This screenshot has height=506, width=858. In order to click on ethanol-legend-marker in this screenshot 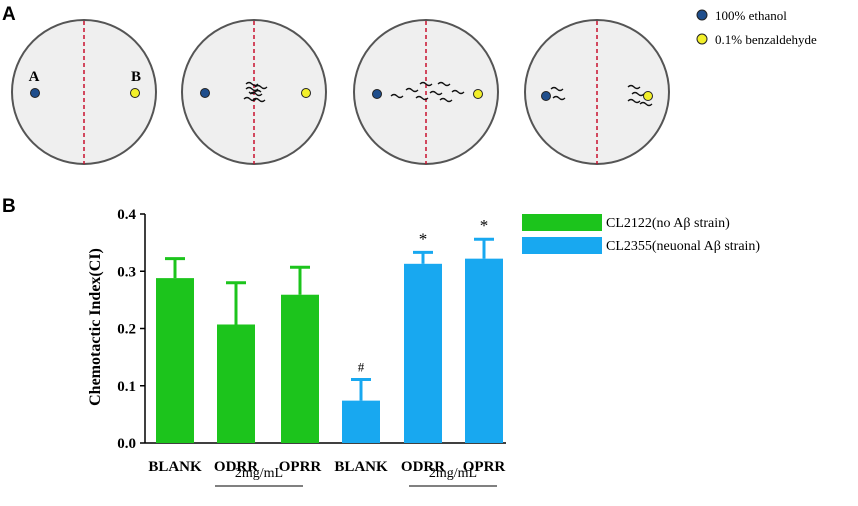, I will do `click(702, 15)`.